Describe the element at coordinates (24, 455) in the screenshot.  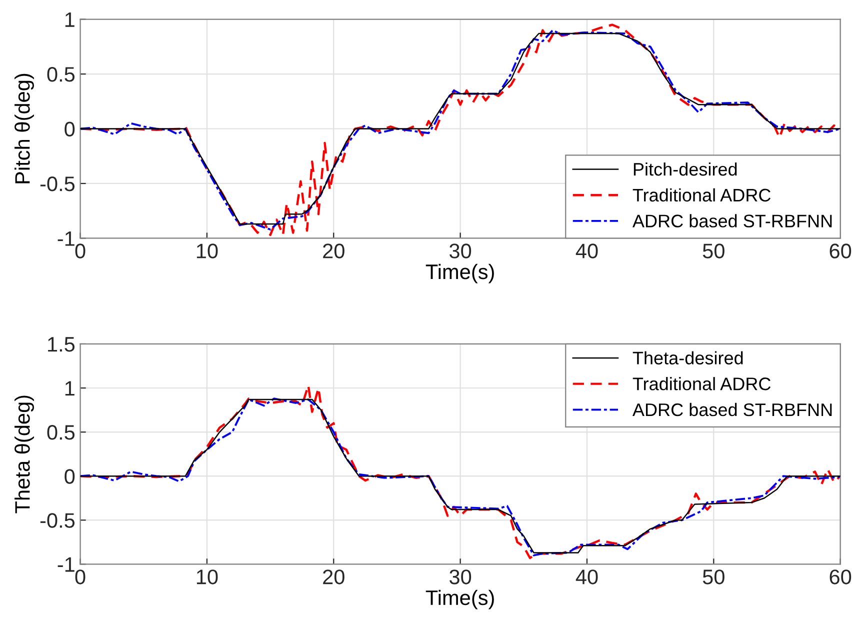
I see `y-axis-title: Theta θ(deg)` at that location.